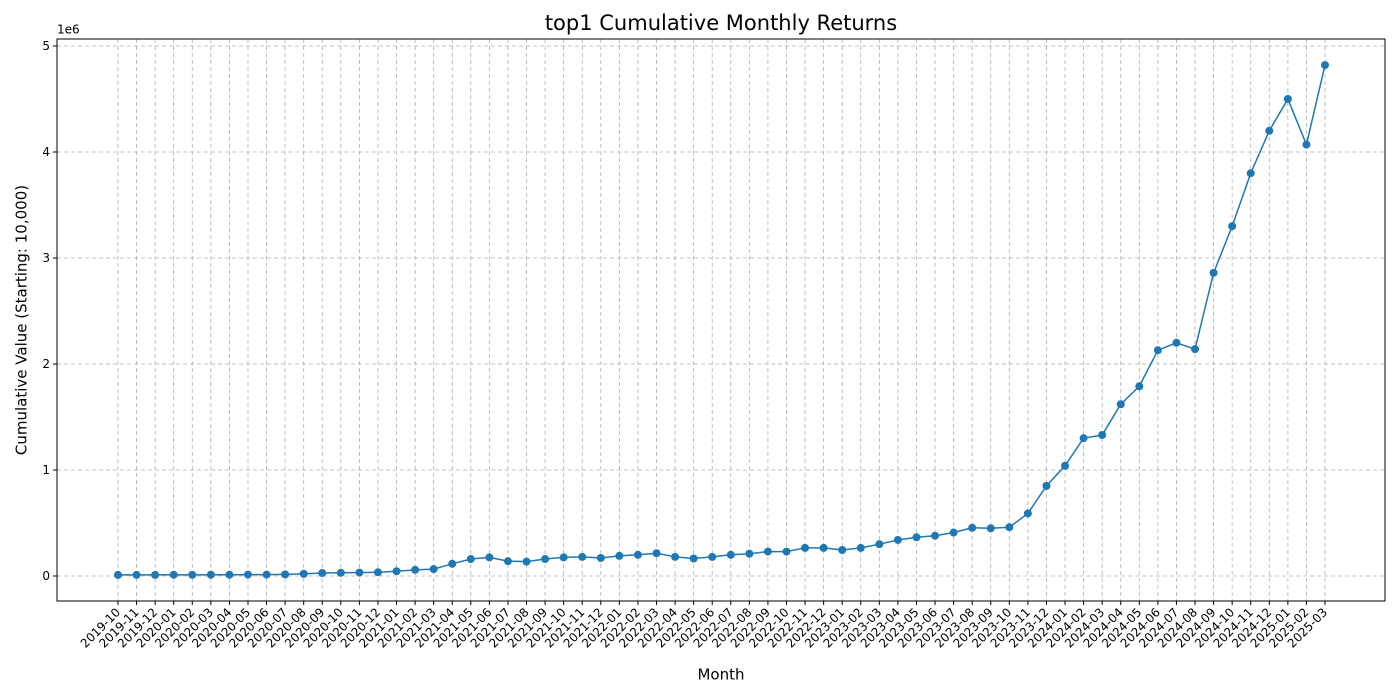  I want to click on chart-title: top1 Cumulative Monthly Returns, so click(721, 23).